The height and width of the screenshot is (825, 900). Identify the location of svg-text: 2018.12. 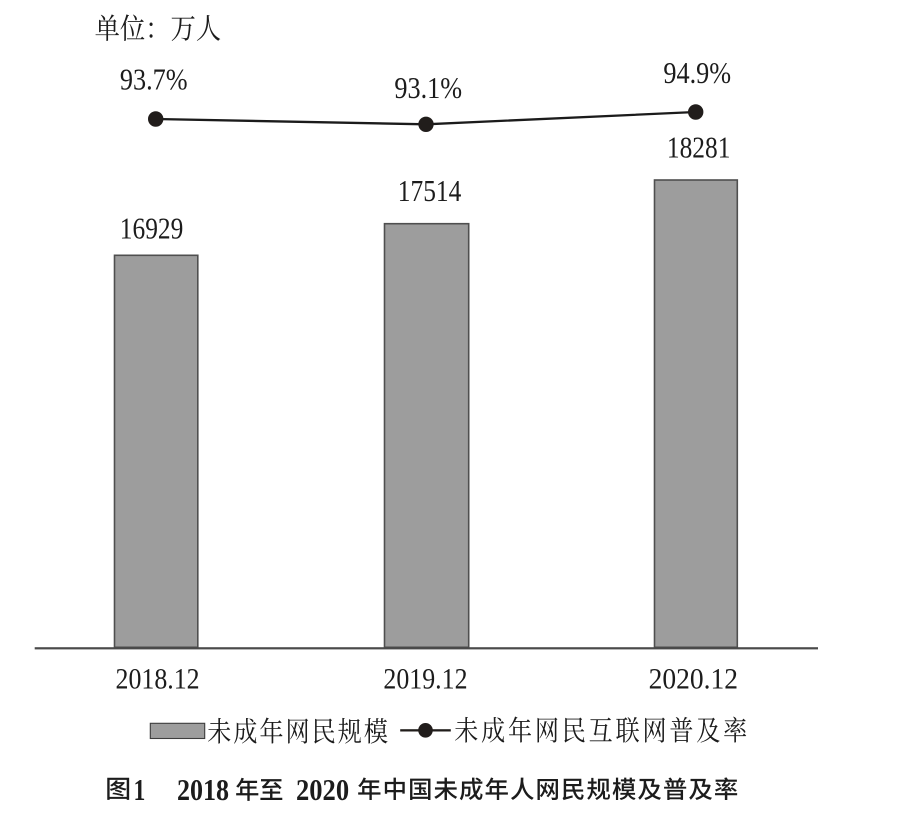
(158, 679).